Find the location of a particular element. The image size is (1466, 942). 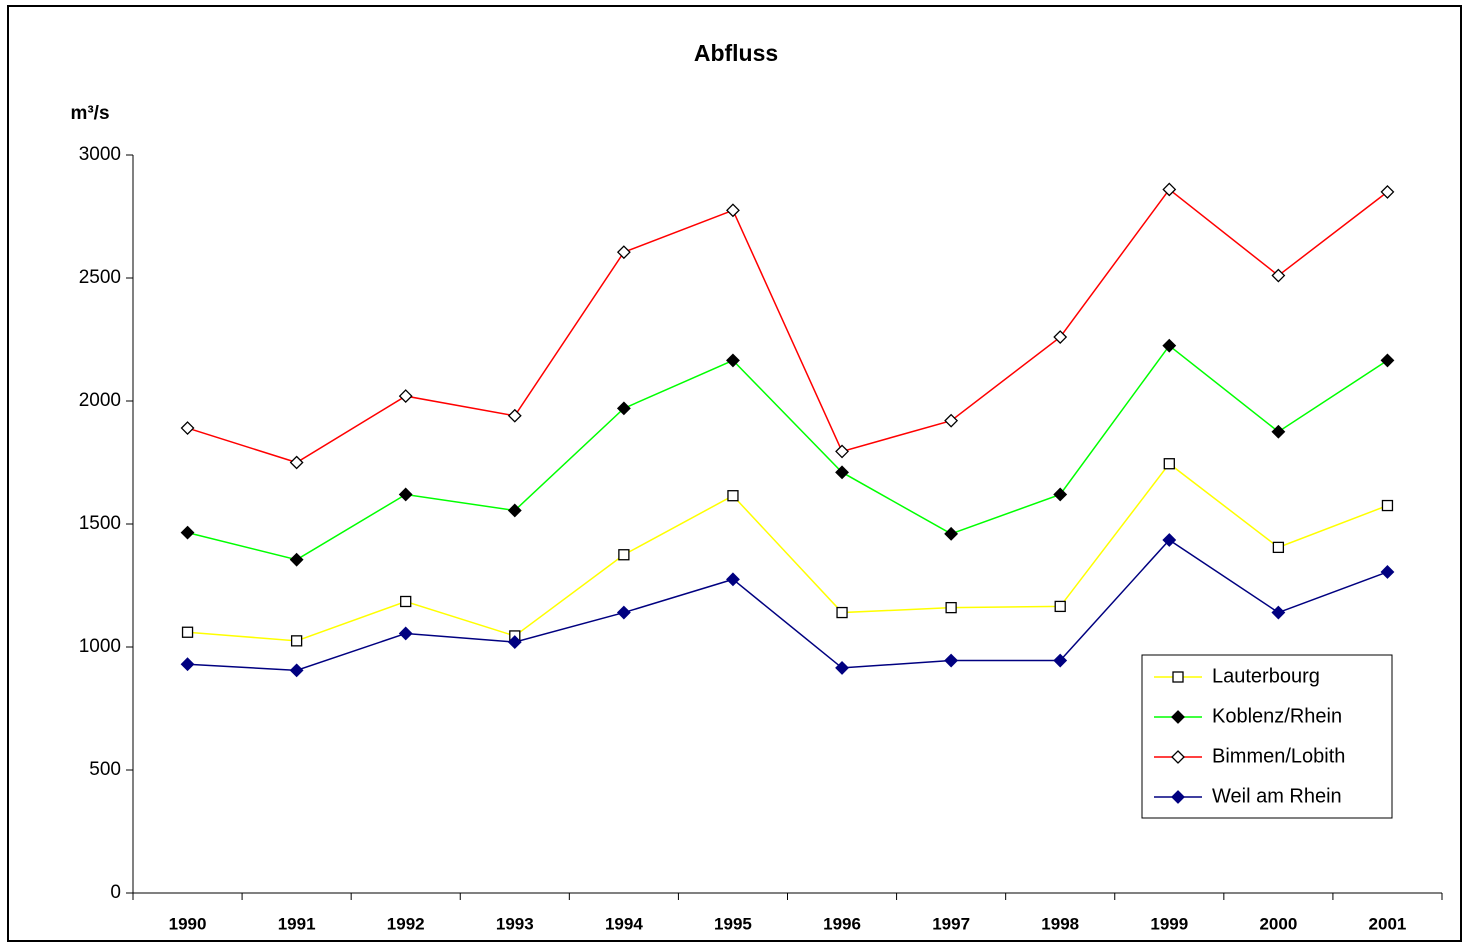

y-tick-label: 2000 is located at coordinates (100, 400).